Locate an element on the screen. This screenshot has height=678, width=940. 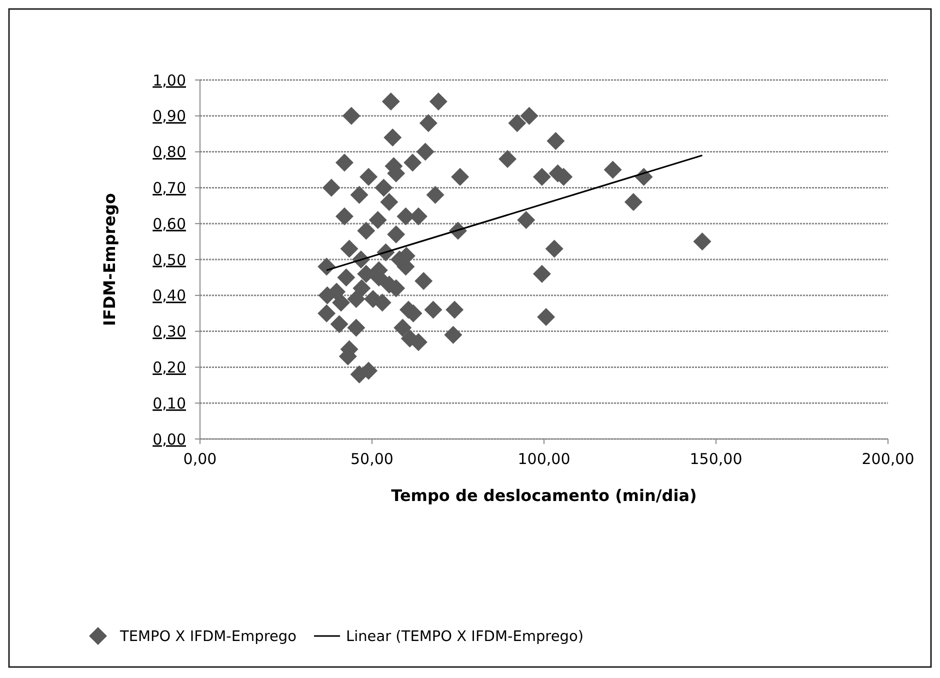
legend-label: TEMPO X IFDM-Emprego is located at coordinates (208, 637).